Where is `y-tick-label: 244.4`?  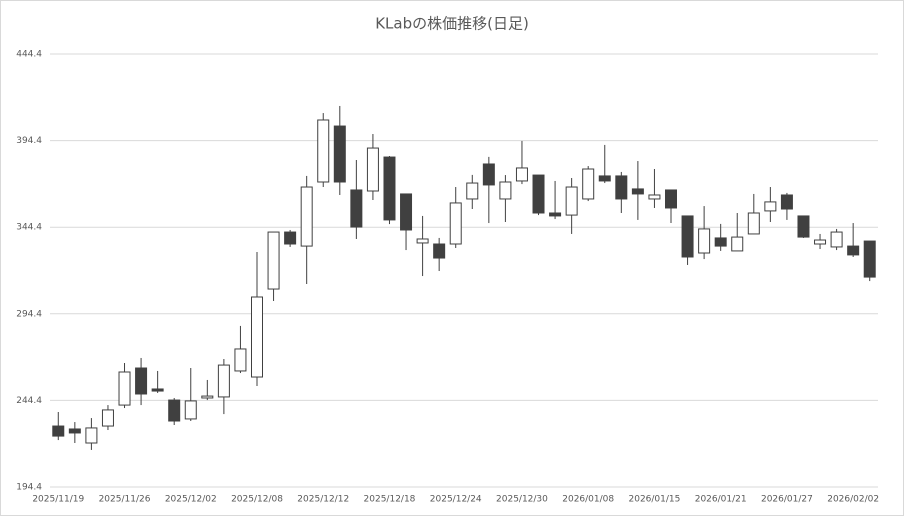
y-tick-label: 244.4 is located at coordinates (29, 401).